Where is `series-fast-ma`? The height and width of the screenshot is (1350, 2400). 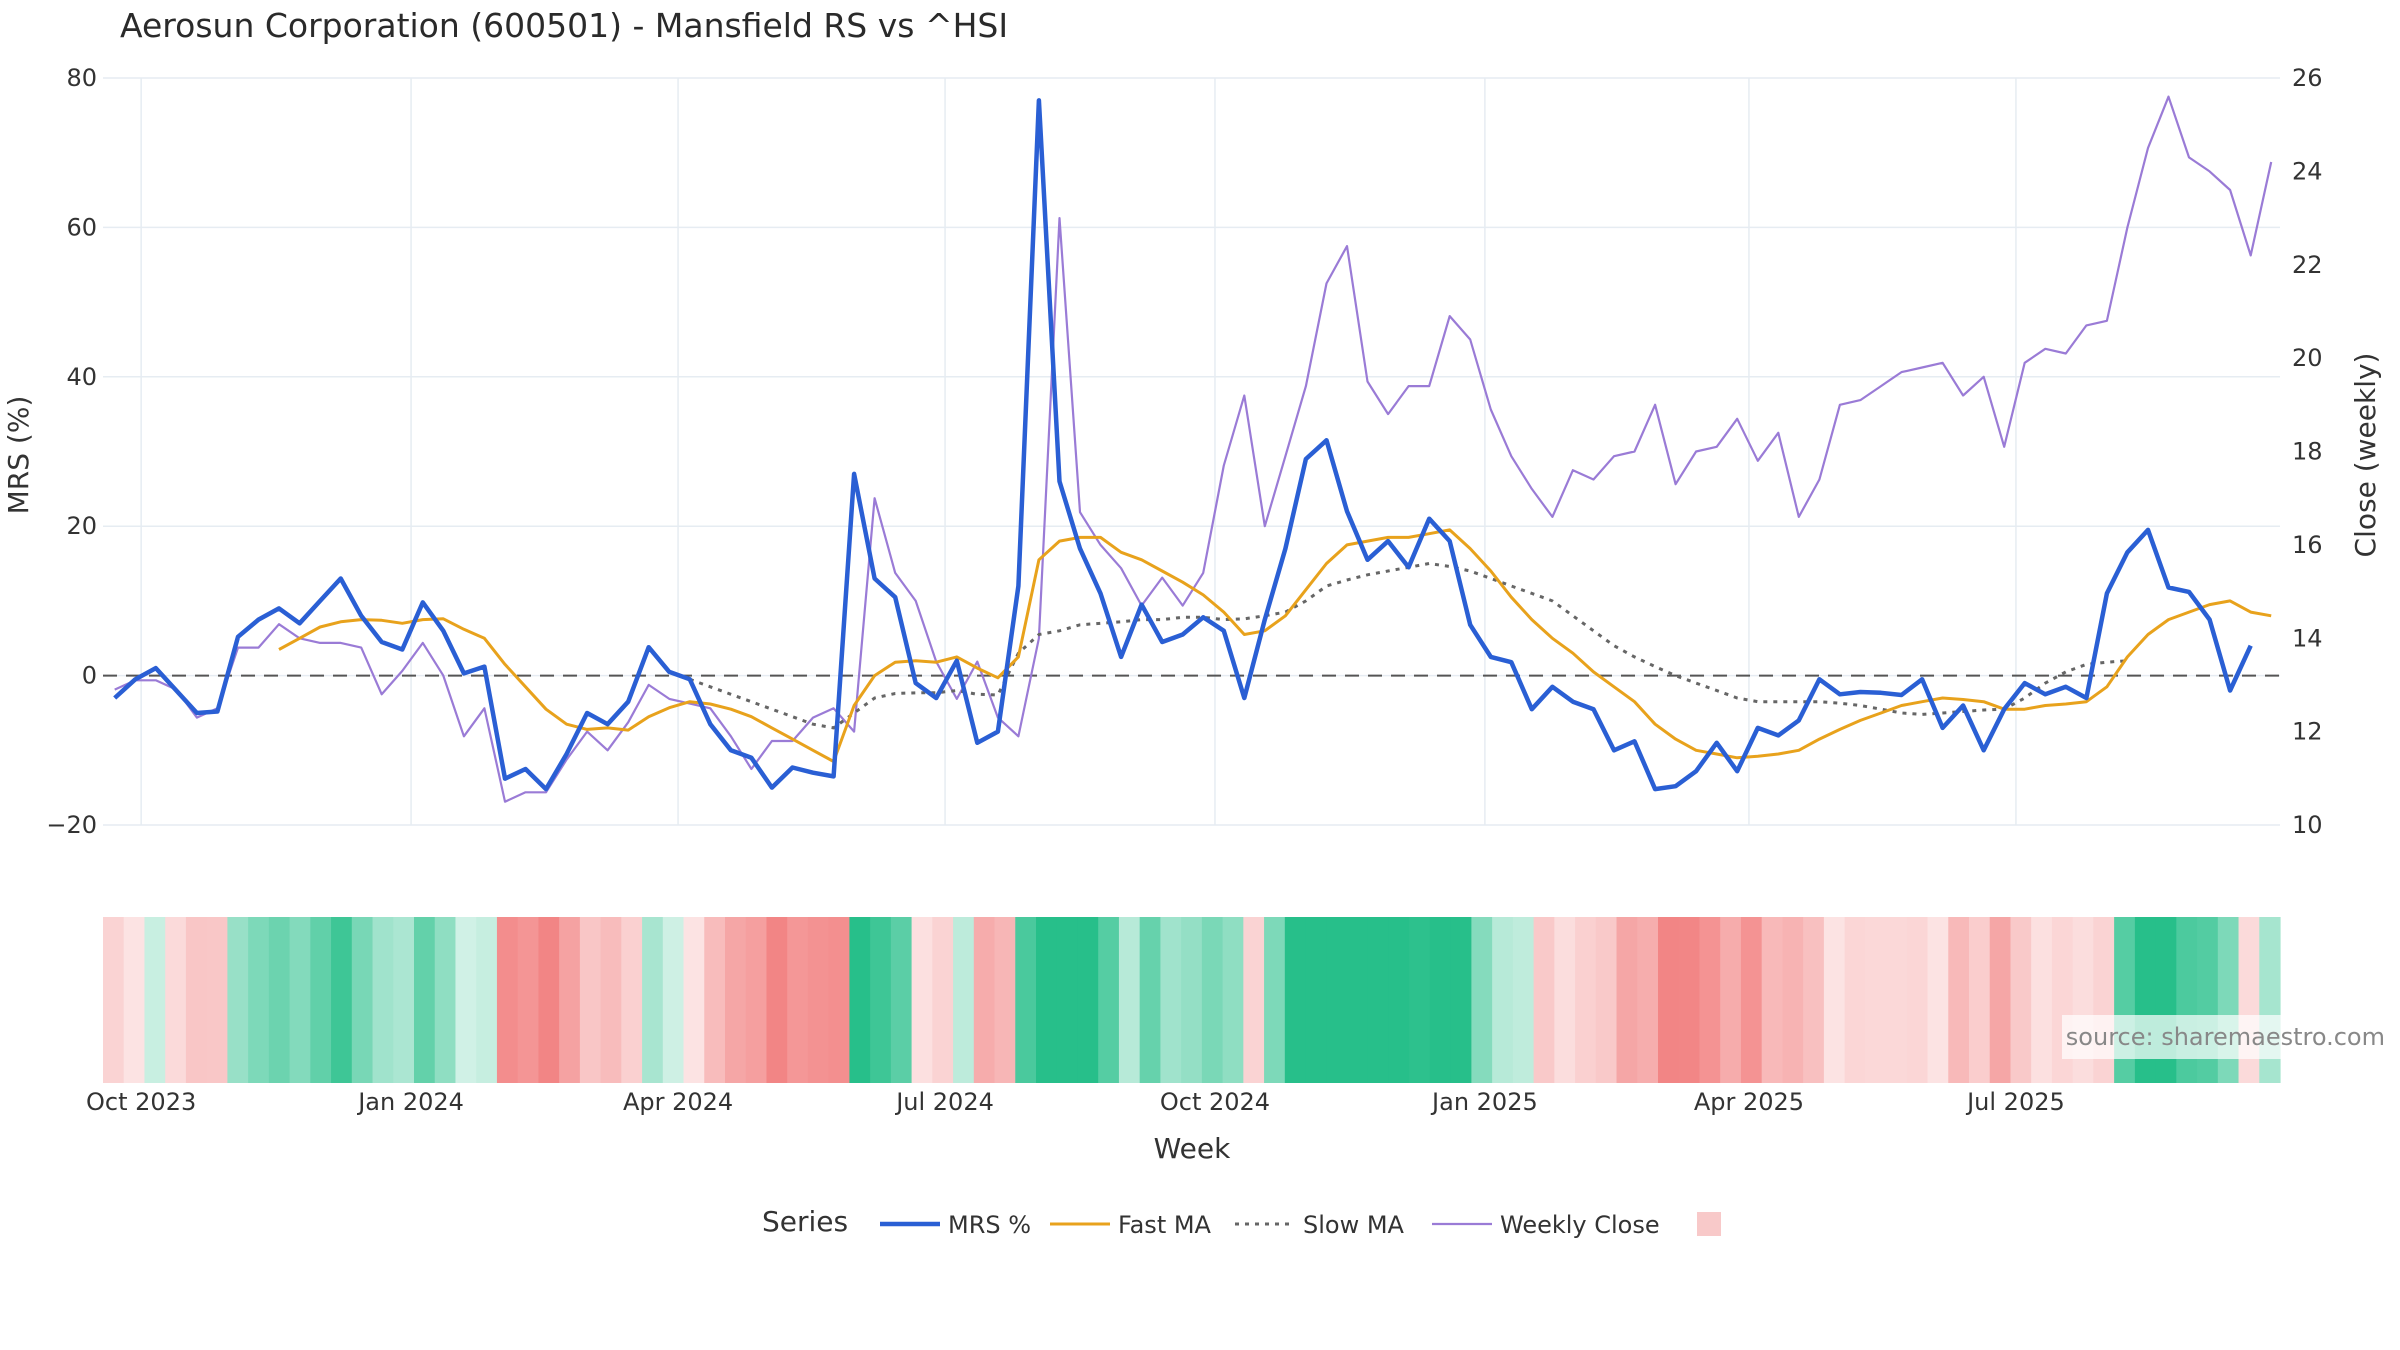
series-fast-ma is located at coordinates (1275, 645).